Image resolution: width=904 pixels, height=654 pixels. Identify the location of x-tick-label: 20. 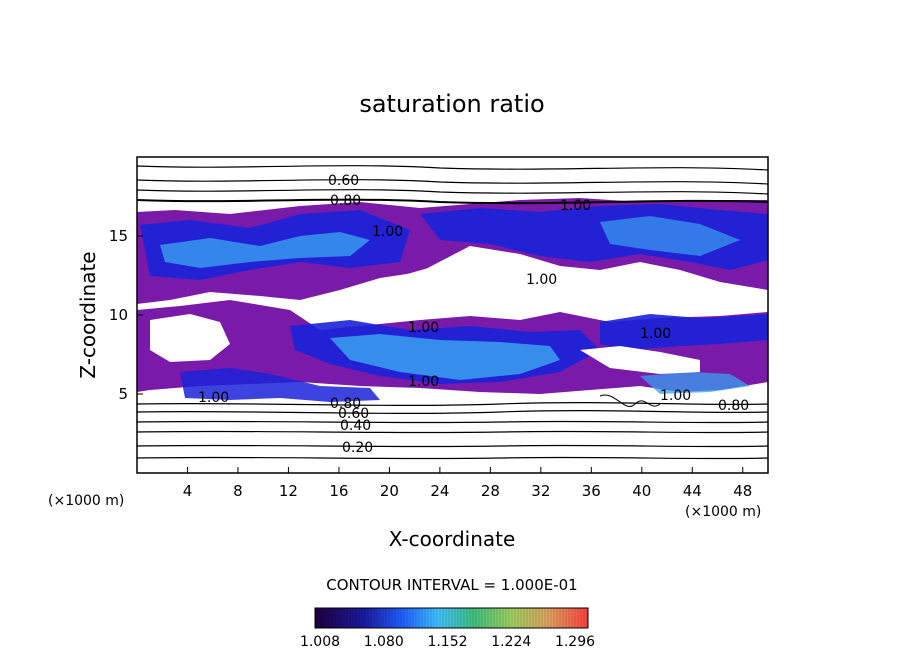
(389, 491).